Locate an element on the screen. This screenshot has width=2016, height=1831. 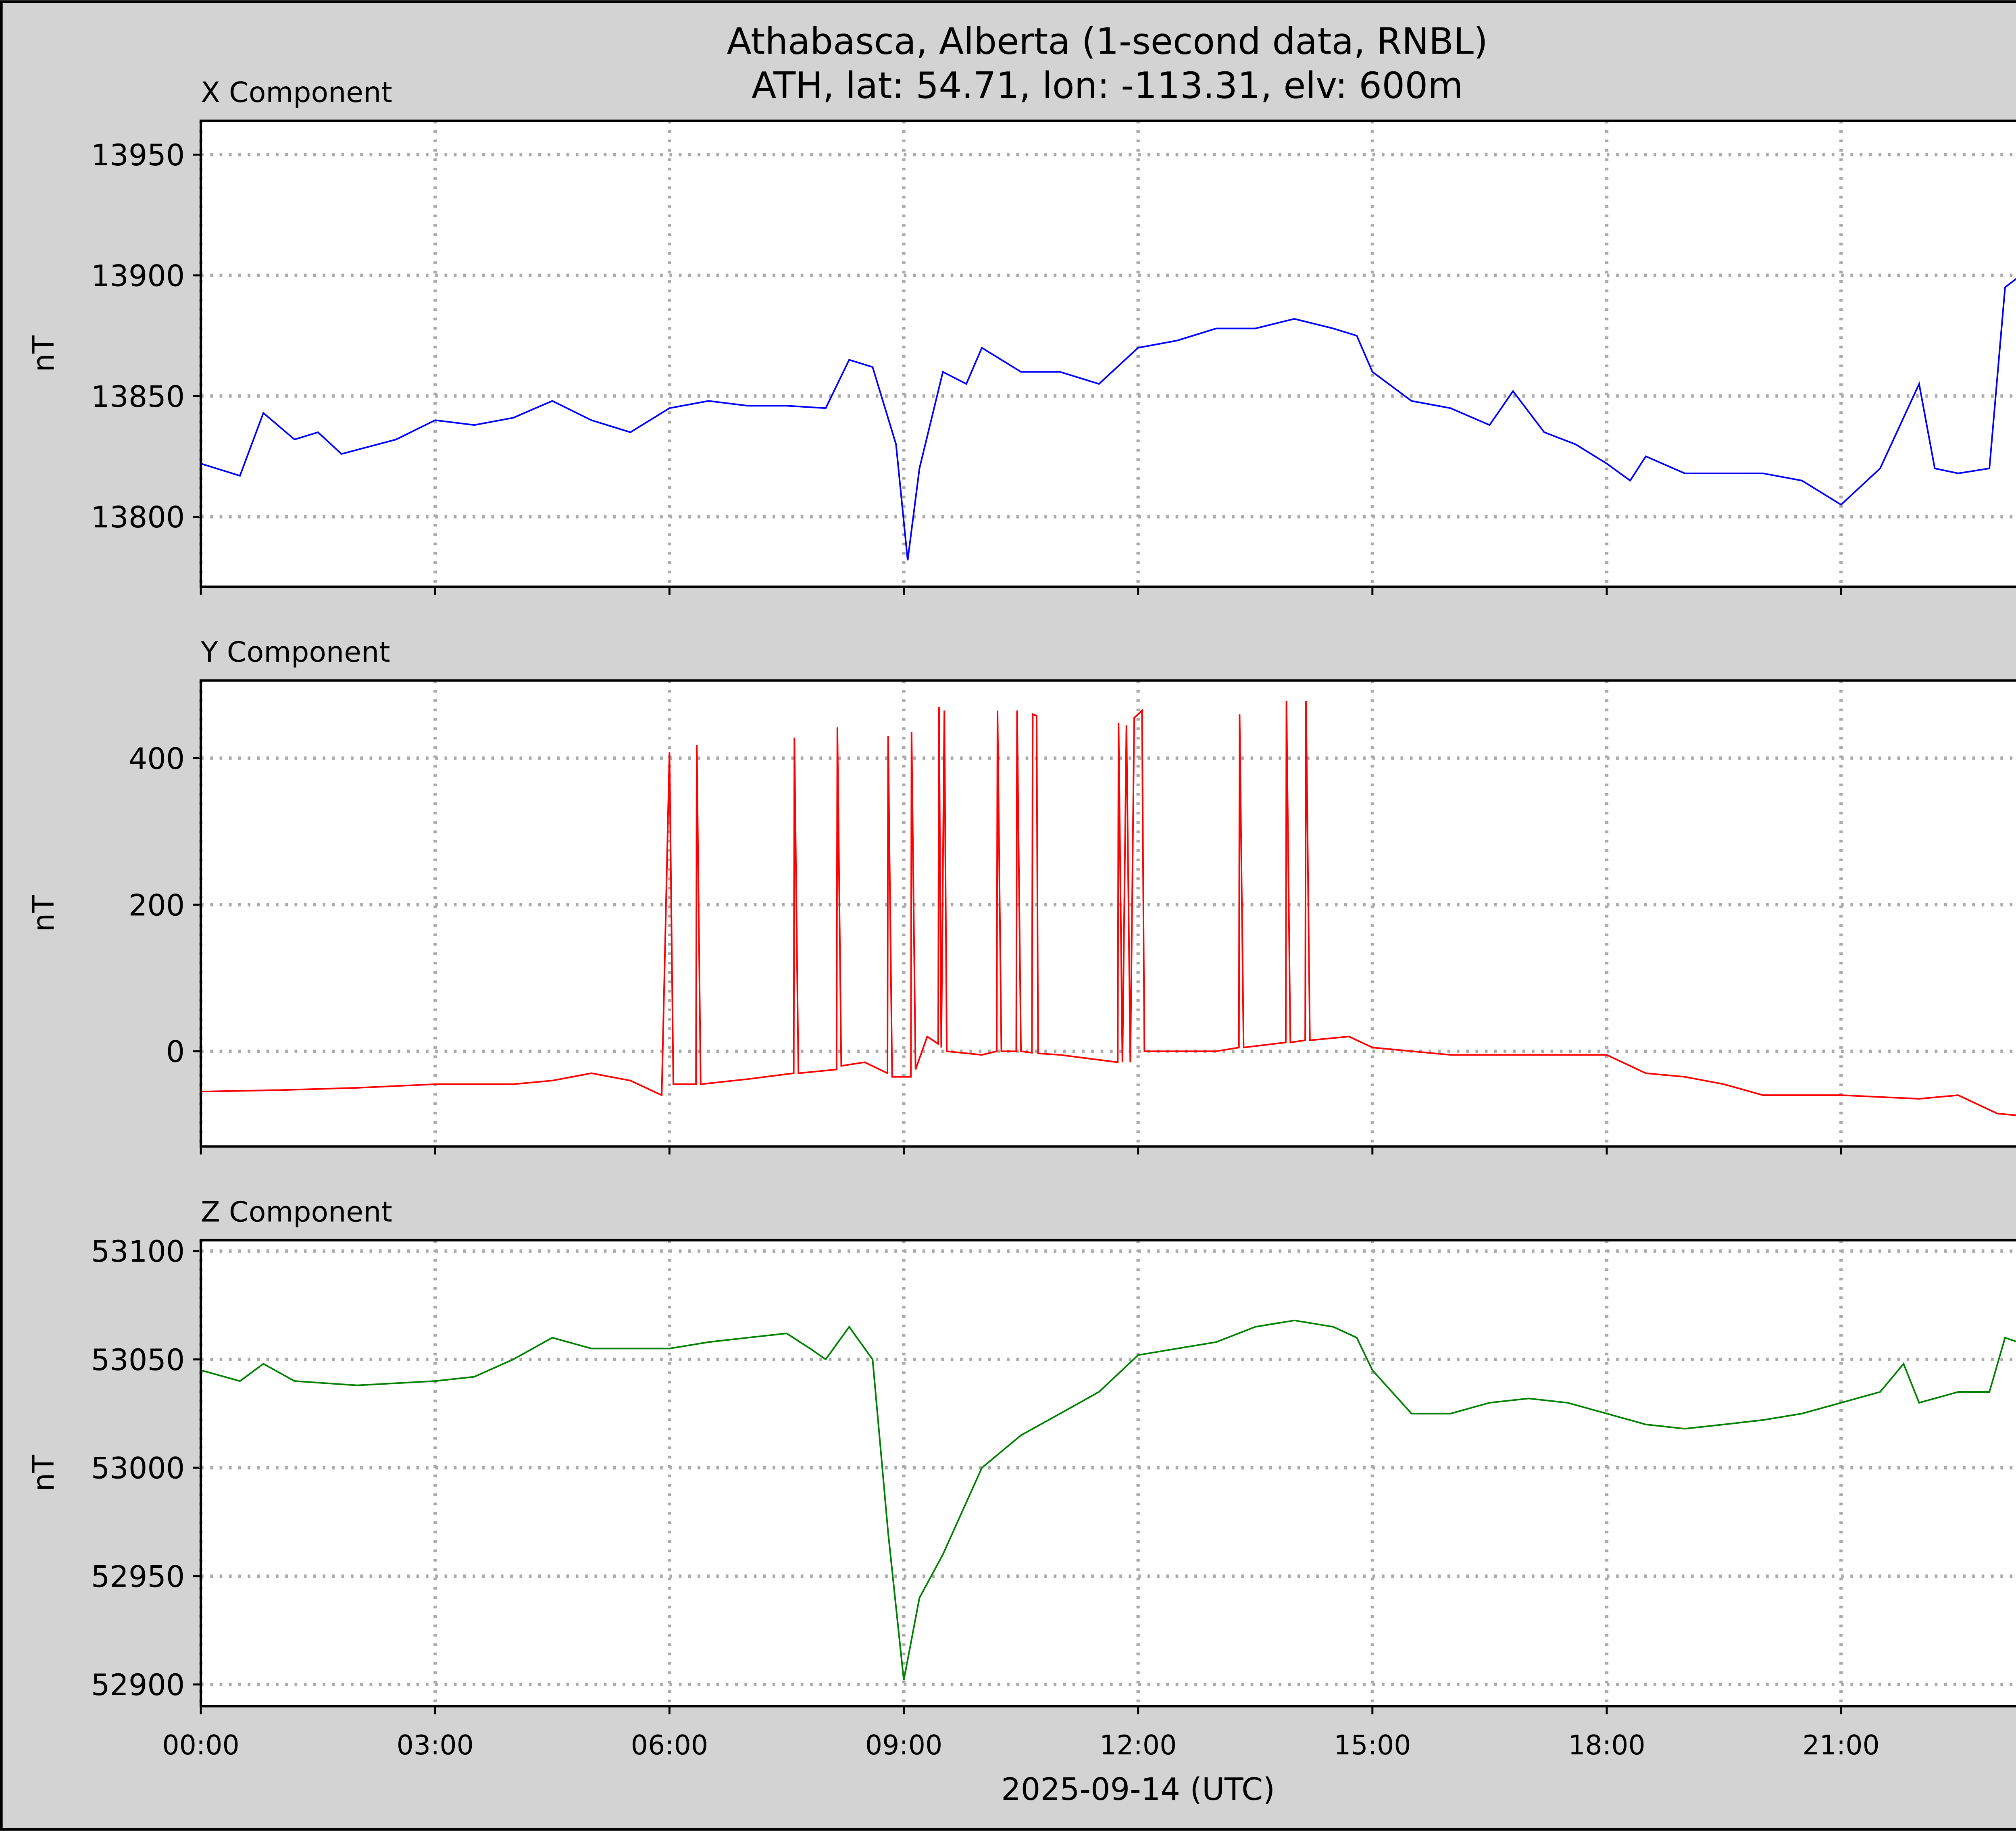
x-tick-label: 12:00 is located at coordinates (1138, 1745).